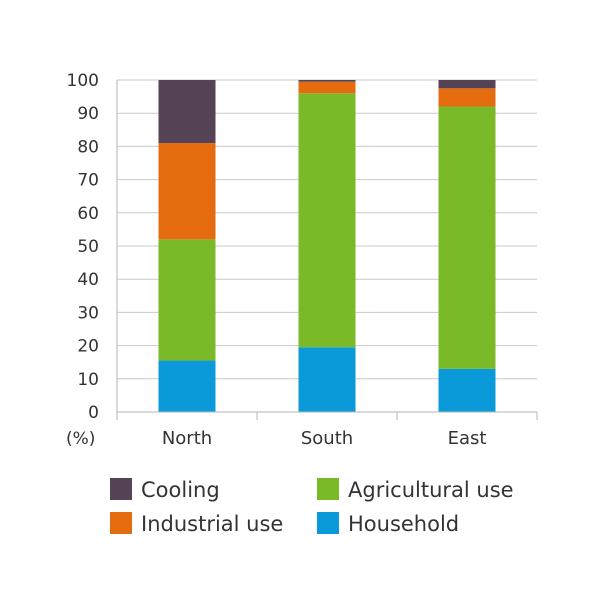 This screenshot has width=600, height=600. I want to click on legend-label: Cooling, so click(180, 490).